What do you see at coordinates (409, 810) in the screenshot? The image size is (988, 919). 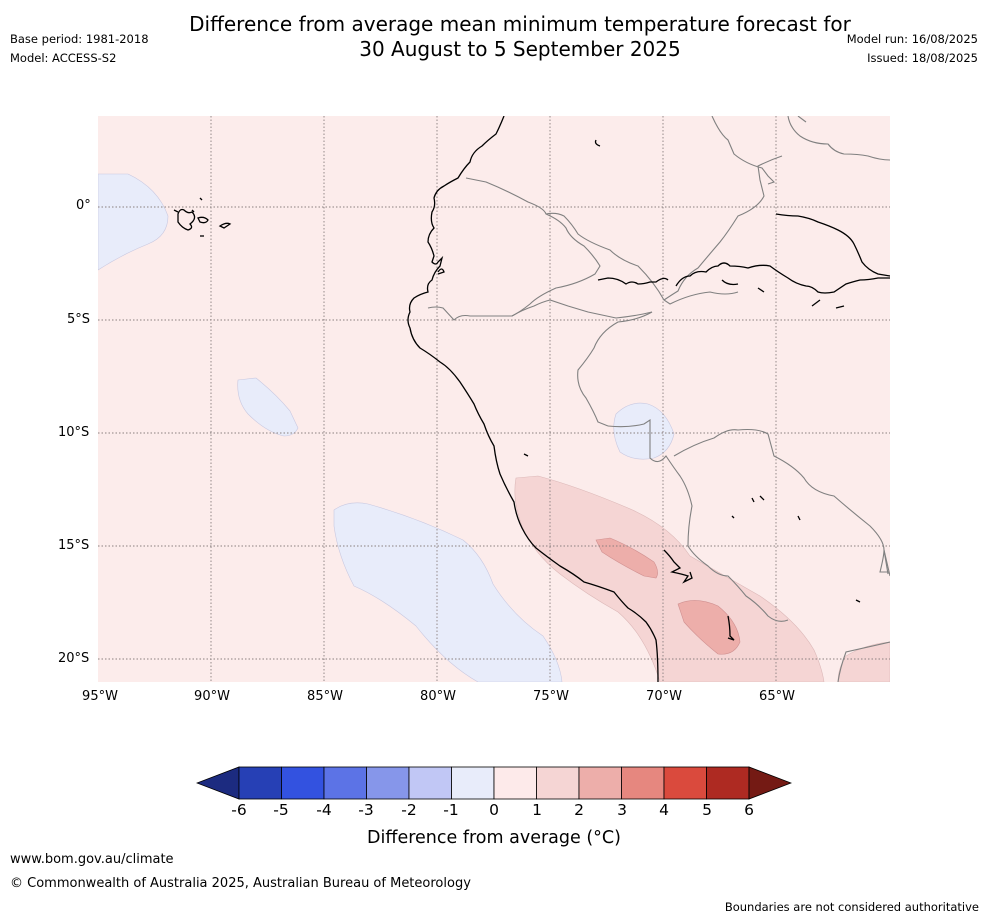 I see `colorbar-tick--2: -2` at bounding box center [409, 810].